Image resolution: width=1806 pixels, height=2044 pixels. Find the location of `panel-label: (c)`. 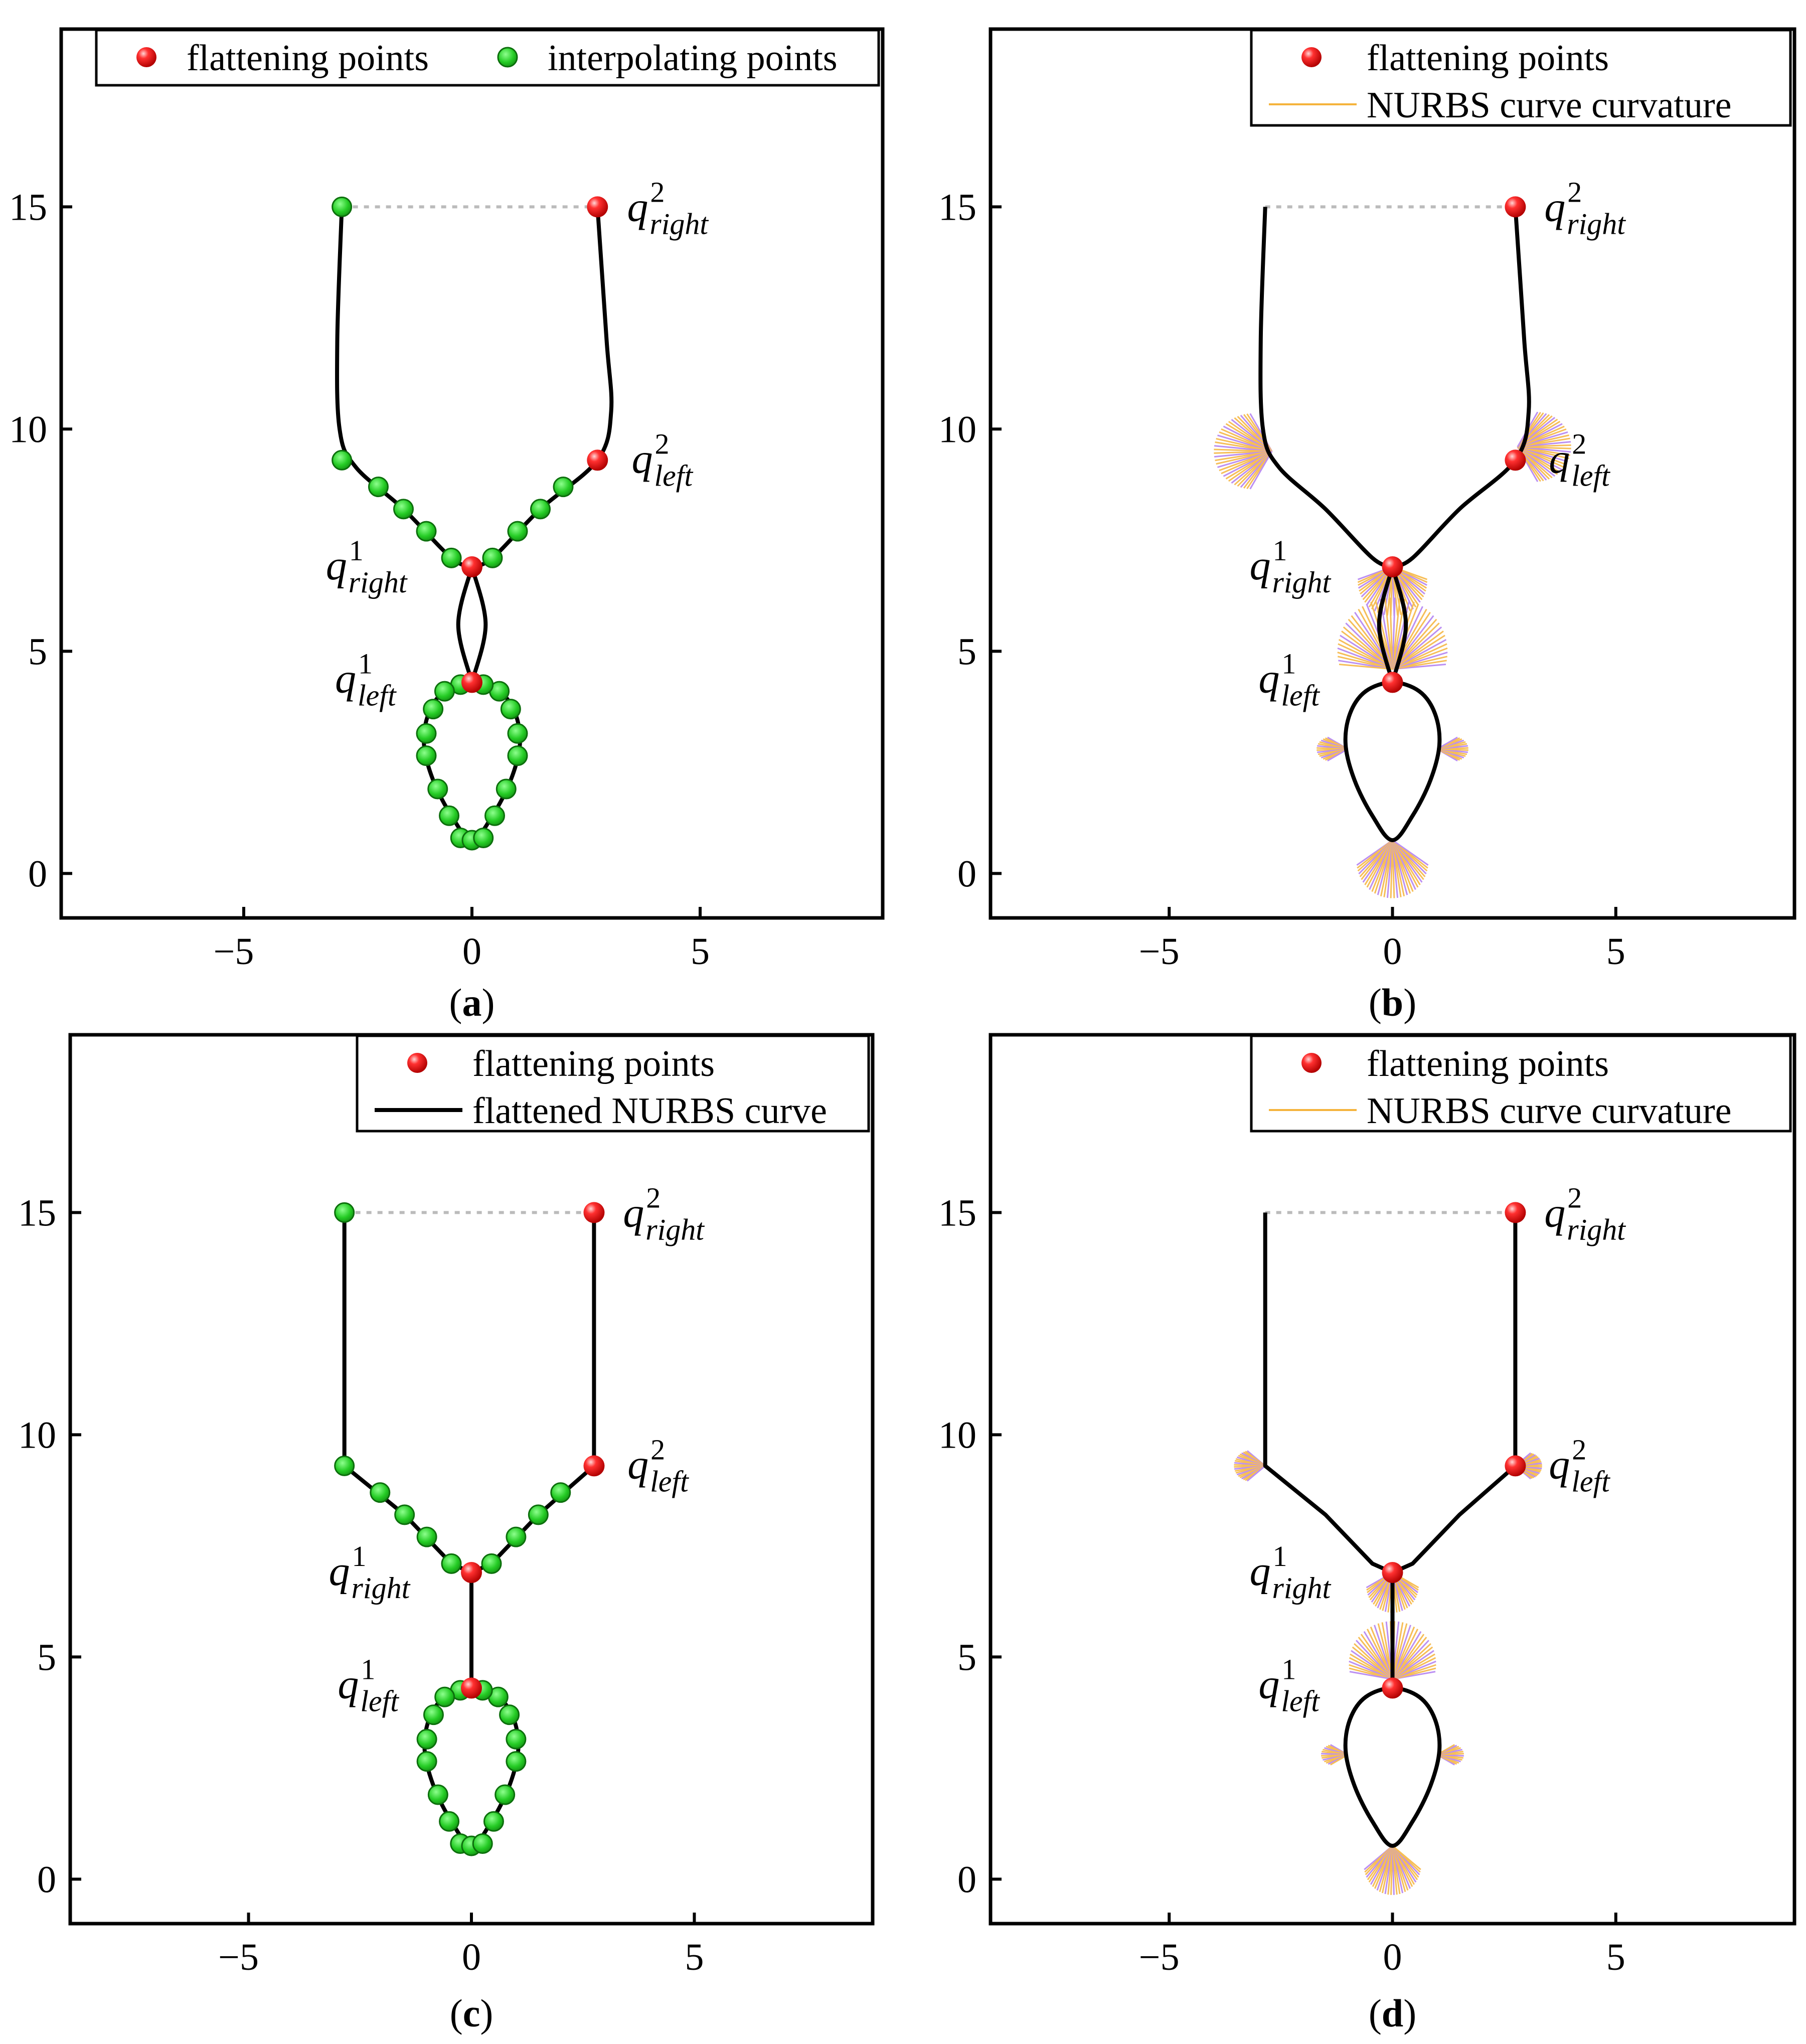

panel-label: (c) is located at coordinates (472, 2013).